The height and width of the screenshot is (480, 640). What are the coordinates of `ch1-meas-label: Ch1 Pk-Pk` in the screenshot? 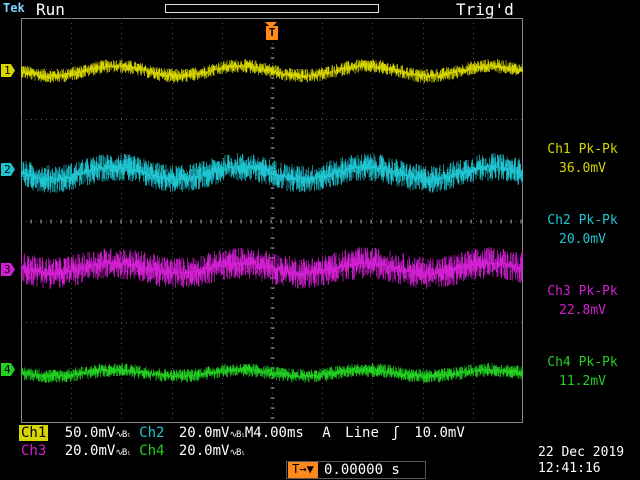 It's located at (582, 149).